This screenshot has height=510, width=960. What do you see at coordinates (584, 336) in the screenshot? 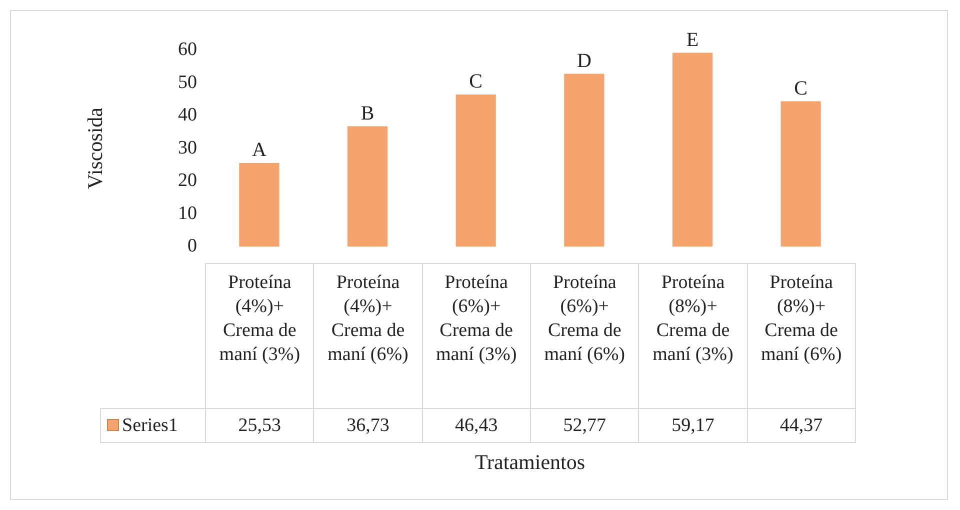
I see `x-tick-label: Proteína (6%)+ Crema de maní (6%)` at bounding box center [584, 336].